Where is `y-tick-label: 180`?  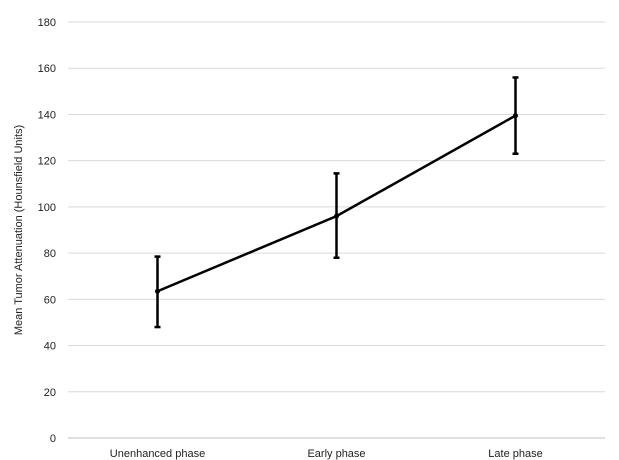
y-tick-label: 180 is located at coordinates (47, 23).